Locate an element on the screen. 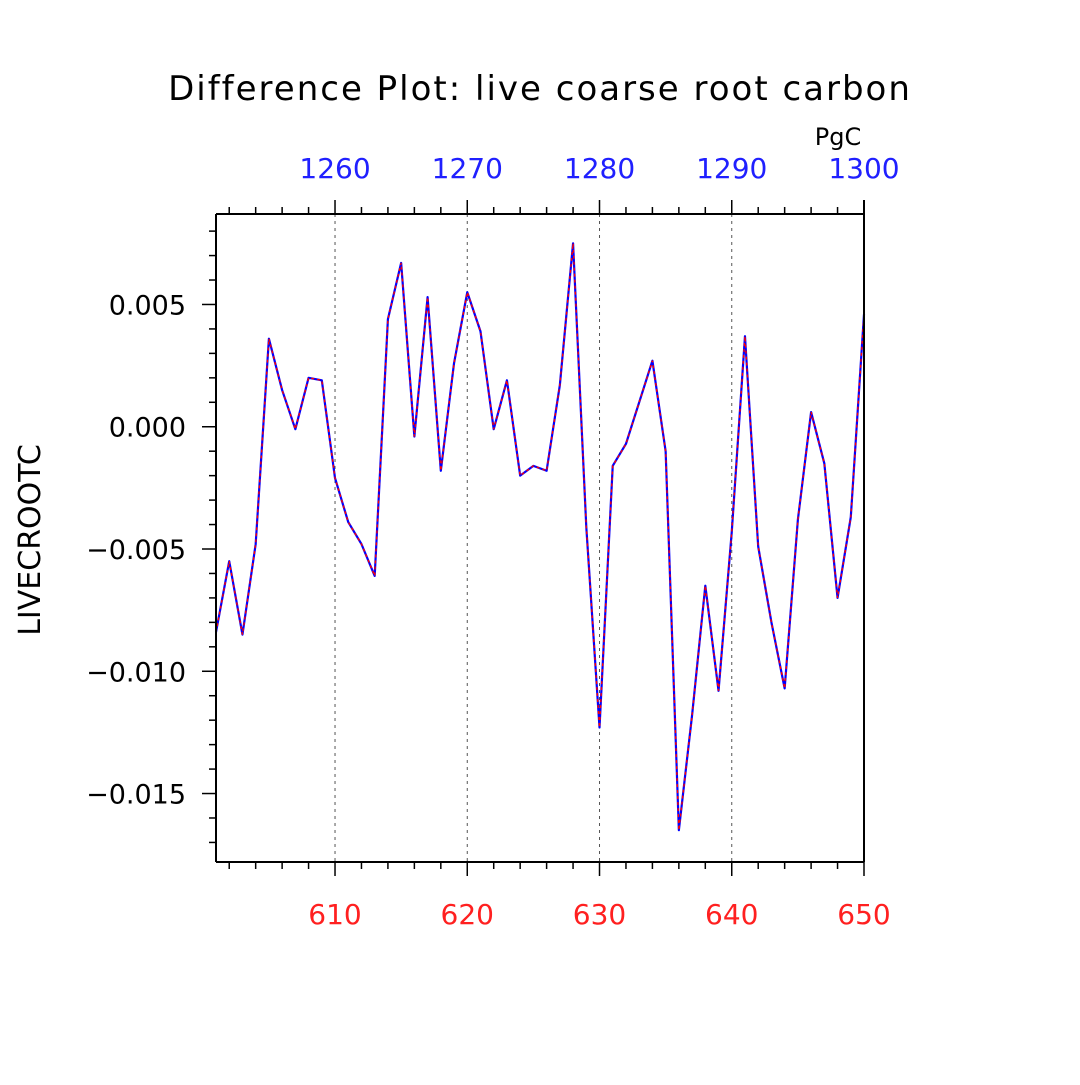 This screenshot has width=1080, height=1085. y-tick-label: −0.005 is located at coordinates (136, 550).